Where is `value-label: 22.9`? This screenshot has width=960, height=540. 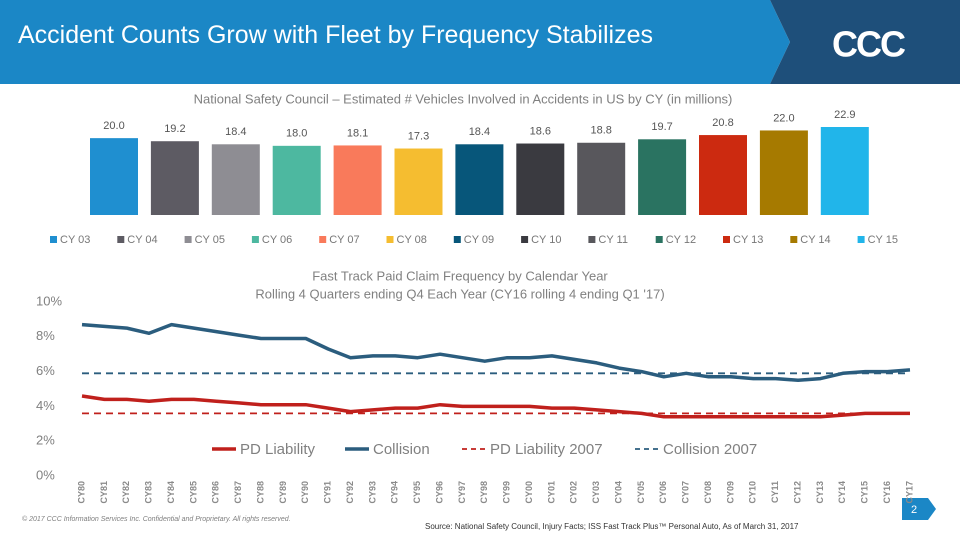
value-label: 22.9 is located at coordinates (844, 115).